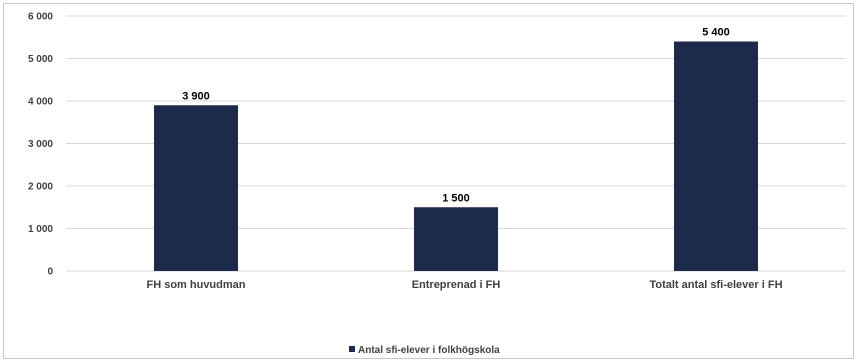 This screenshot has height=363, width=859. I want to click on x-tick-label: Totalt antal sfi-elever i FH, so click(715, 285).